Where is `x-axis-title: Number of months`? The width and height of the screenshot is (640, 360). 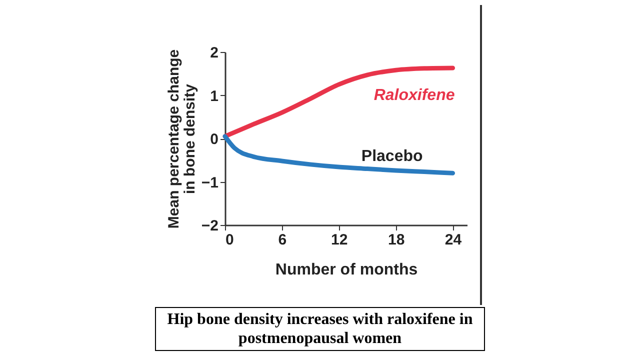
x-axis-title: Number of months is located at coordinates (346, 270).